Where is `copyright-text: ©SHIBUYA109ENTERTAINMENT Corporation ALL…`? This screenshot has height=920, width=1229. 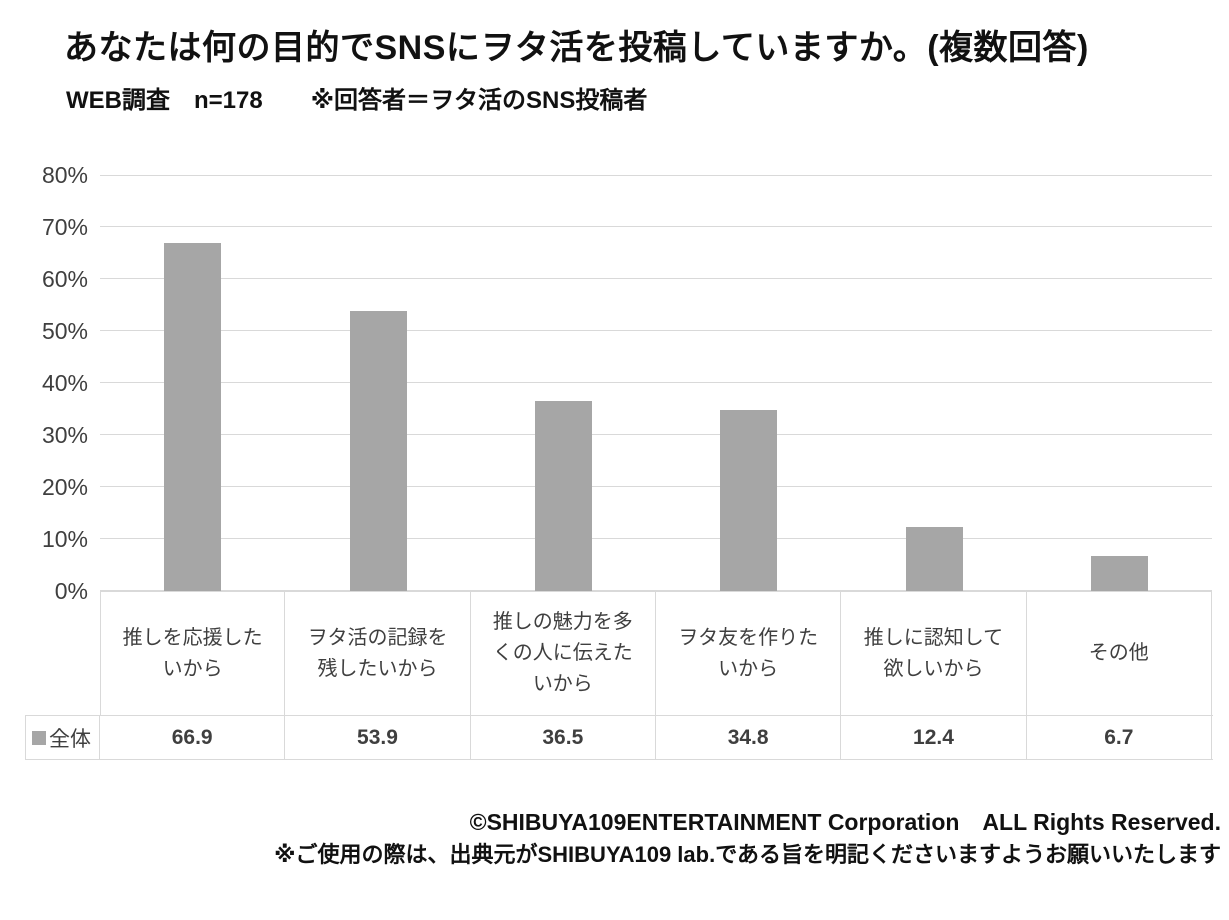
copyright-text: ©SHIBUYA109ENTERTAINMENT Corporation ALL… is located at coordinates (845, 822).